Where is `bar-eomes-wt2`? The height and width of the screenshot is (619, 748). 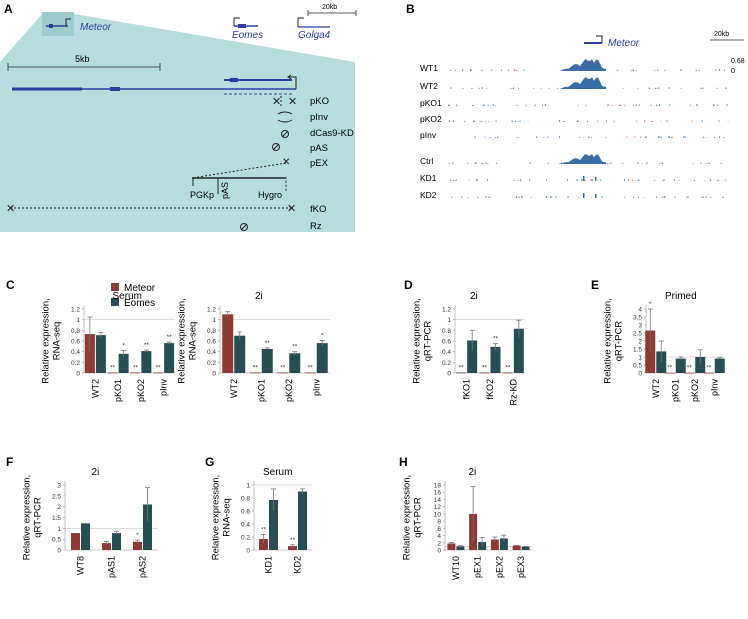
bar-eomes-wt2 is located at coordinates (661, 362).